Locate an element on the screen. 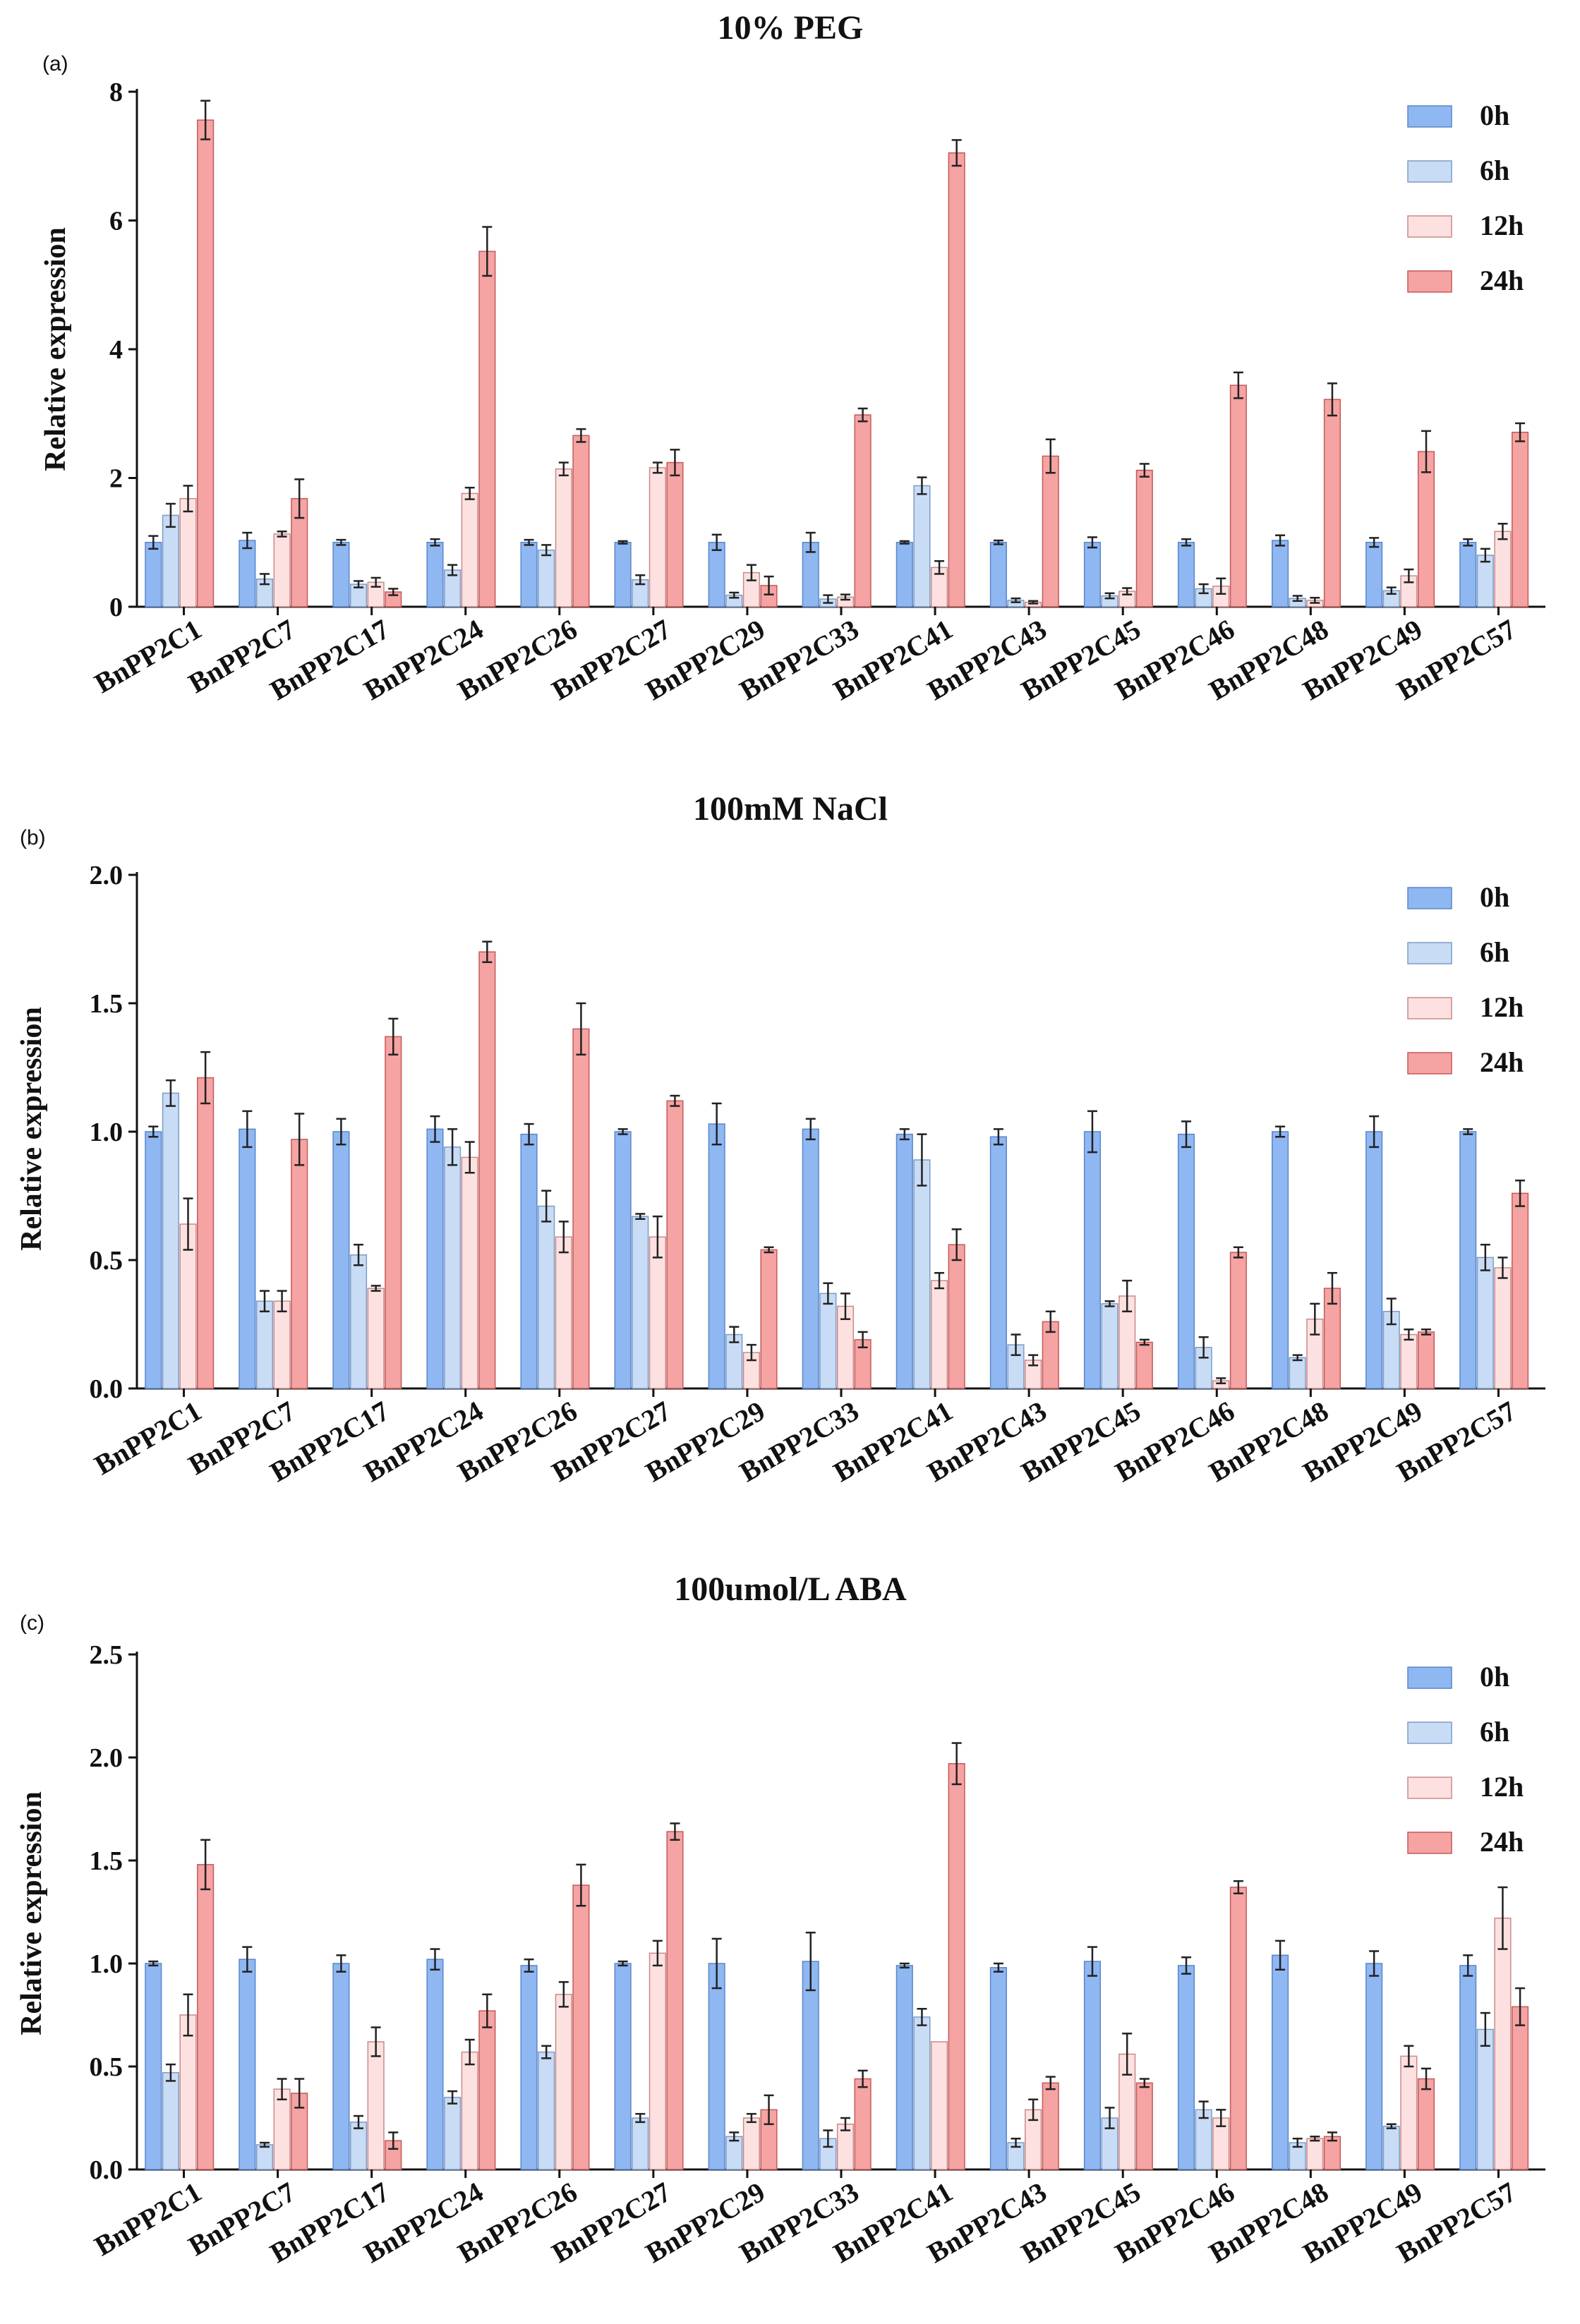  bar-12h-BnPP2C24 is located at coordinates (469, 2110).